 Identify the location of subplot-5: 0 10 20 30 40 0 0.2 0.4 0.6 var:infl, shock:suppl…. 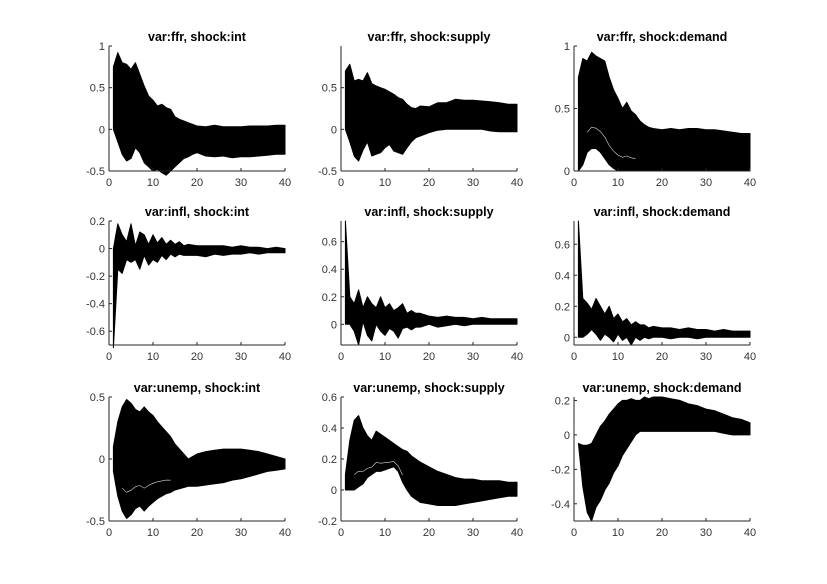
(422, 284).